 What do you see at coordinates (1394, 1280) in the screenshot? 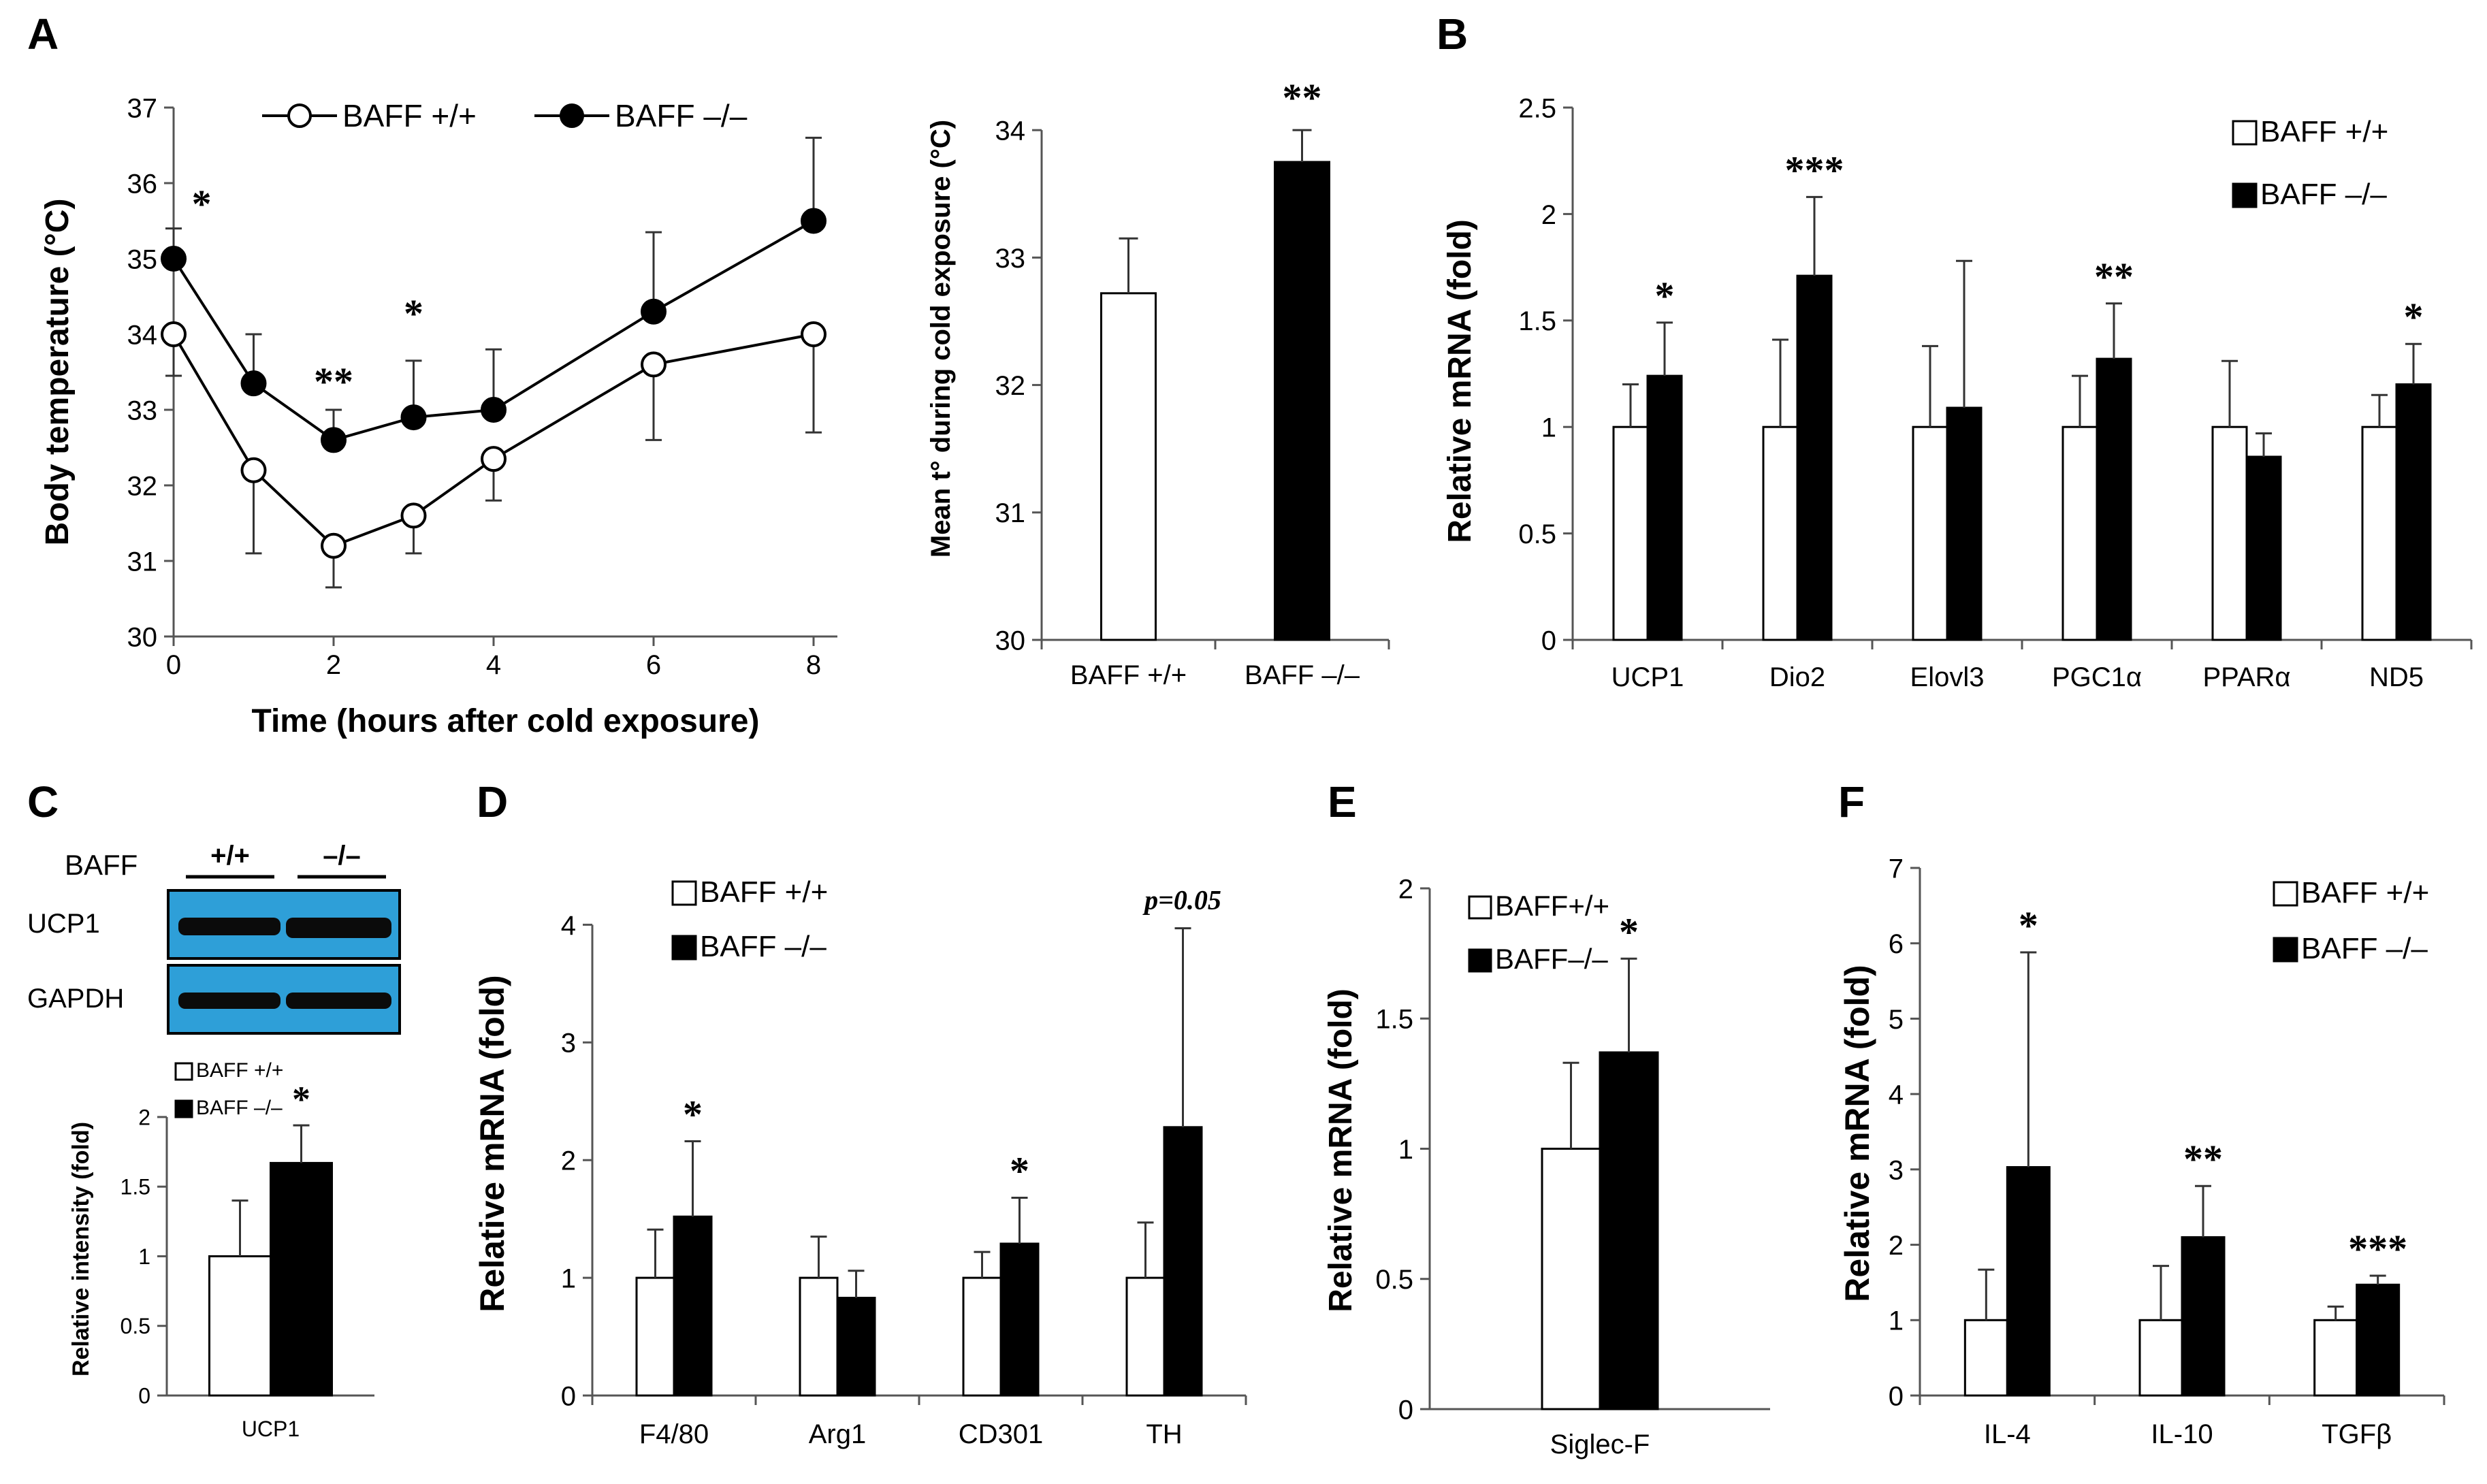
I see `y-tick-label: 0.5` at bounding box center [1394, 1280].